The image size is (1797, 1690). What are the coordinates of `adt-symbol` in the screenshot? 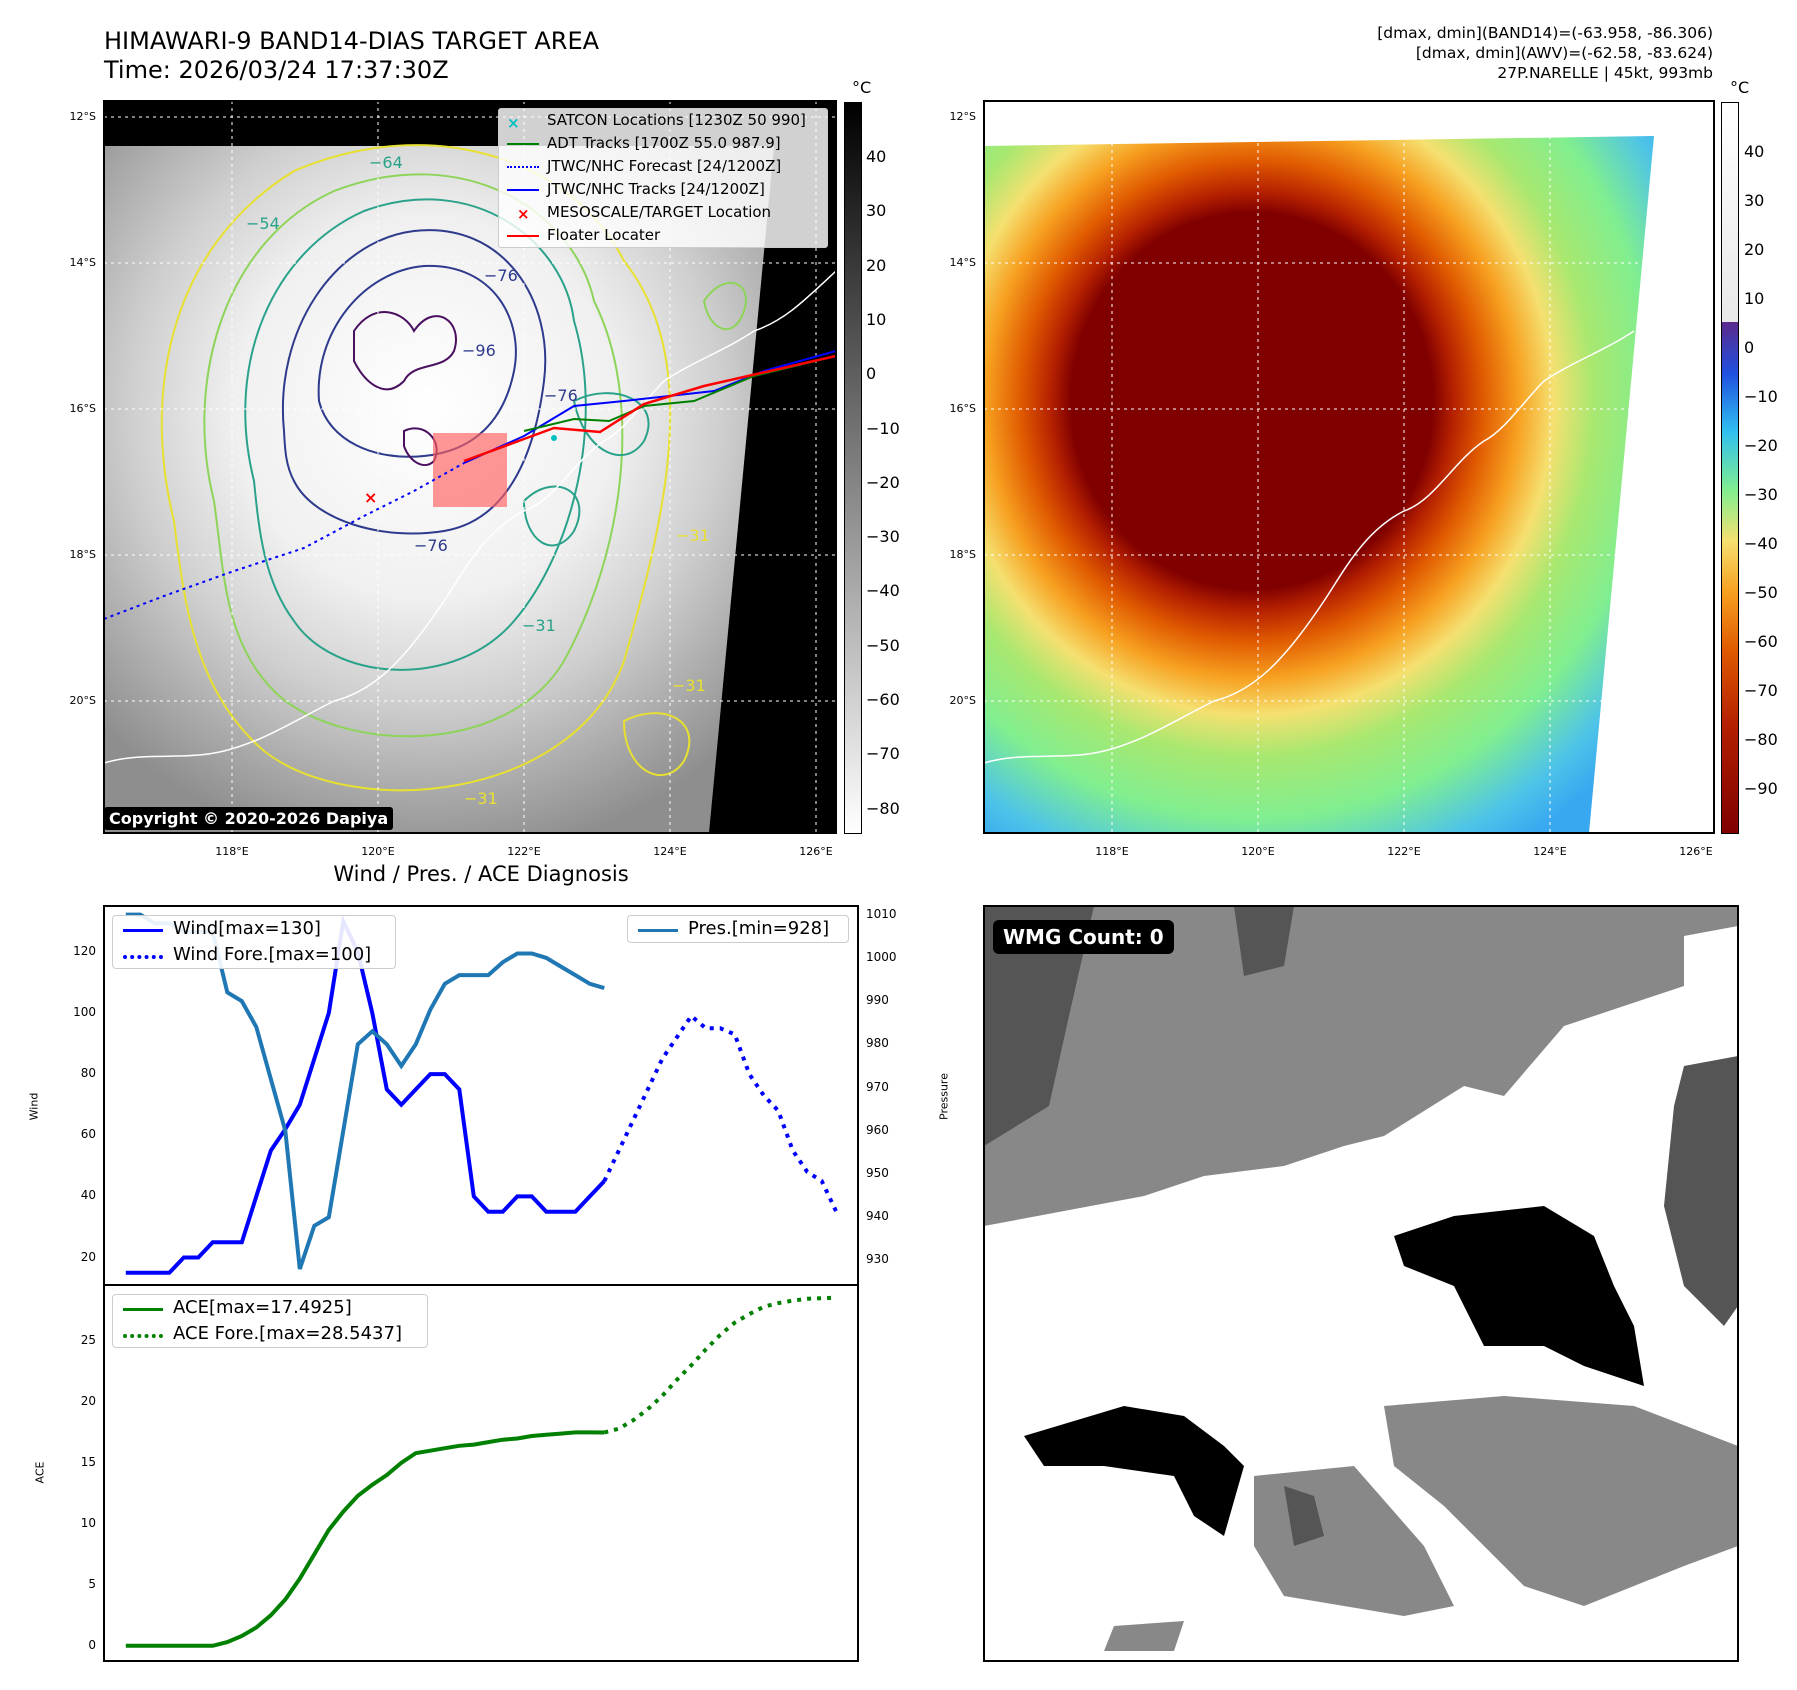 It's located at (523, 144).